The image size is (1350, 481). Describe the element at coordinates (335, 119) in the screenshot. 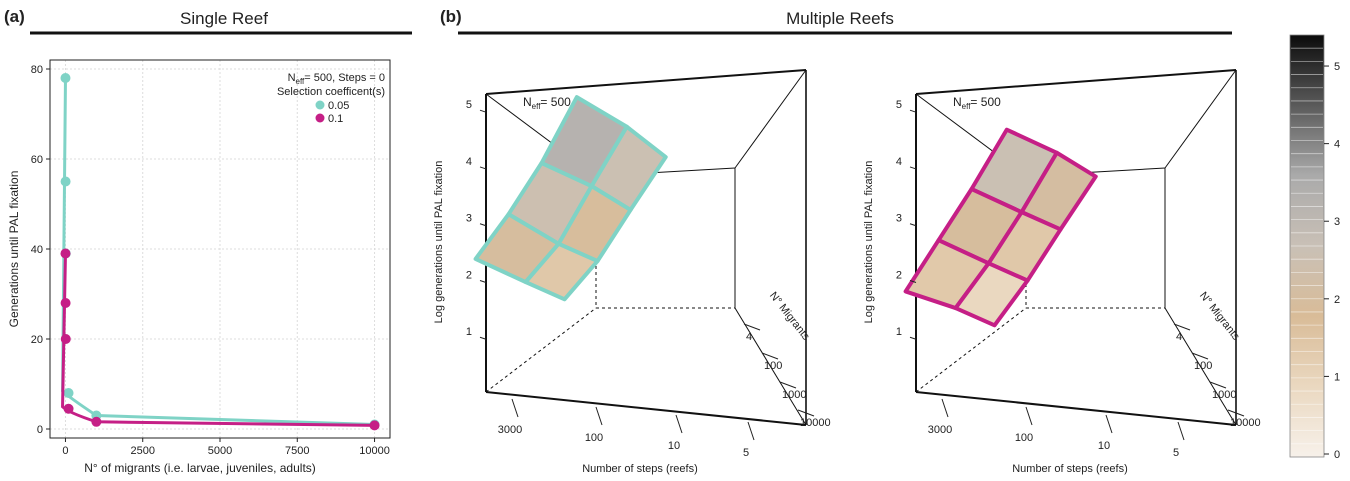

I see `legend-label-0.1: 0.1` at that location.